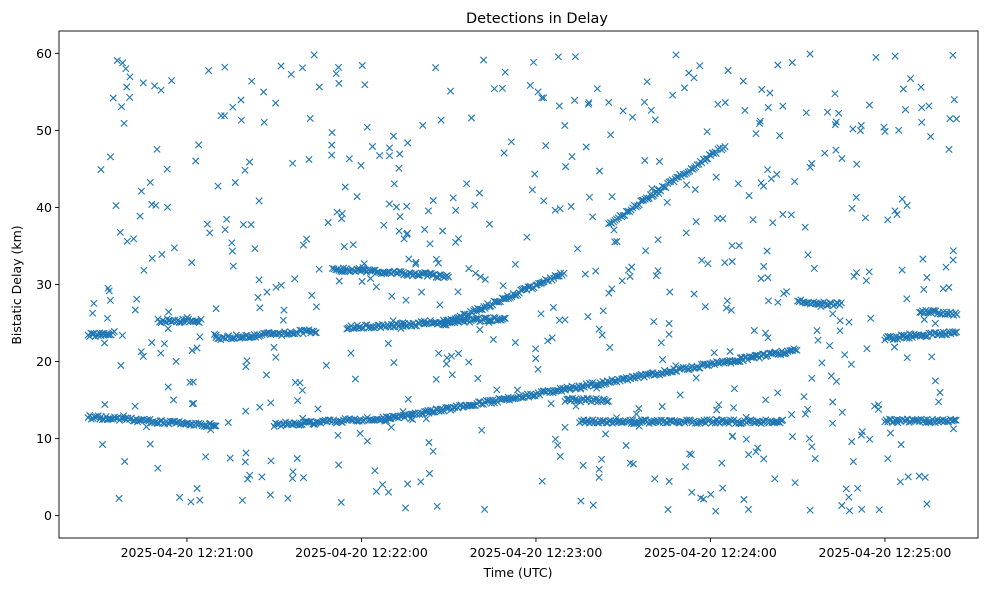 This screenshot has width=989, height=590. I want to click on y-tick-label: 40, so click(44, 207).